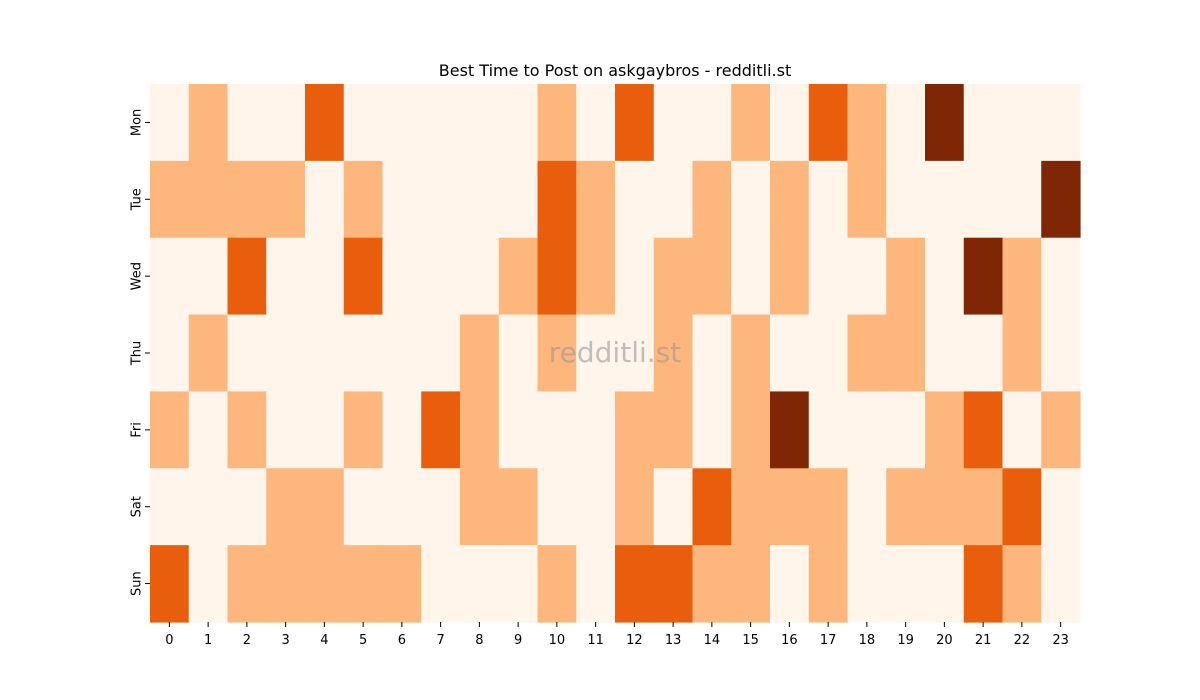  I want to click on x-axis: 0 1 2 3 4 5 6 7 8 9 10 11 12 13 14 15 16 17 18 19 20 21 22 23, so click(617, 635).